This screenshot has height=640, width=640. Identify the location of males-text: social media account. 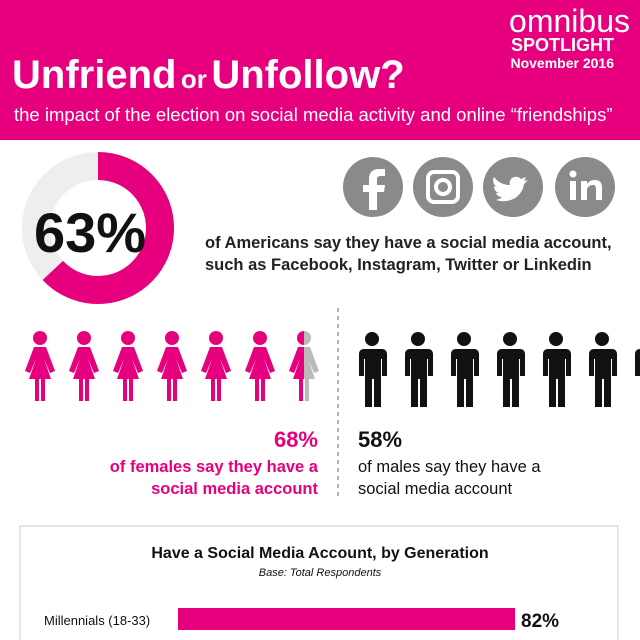
(435, 489).